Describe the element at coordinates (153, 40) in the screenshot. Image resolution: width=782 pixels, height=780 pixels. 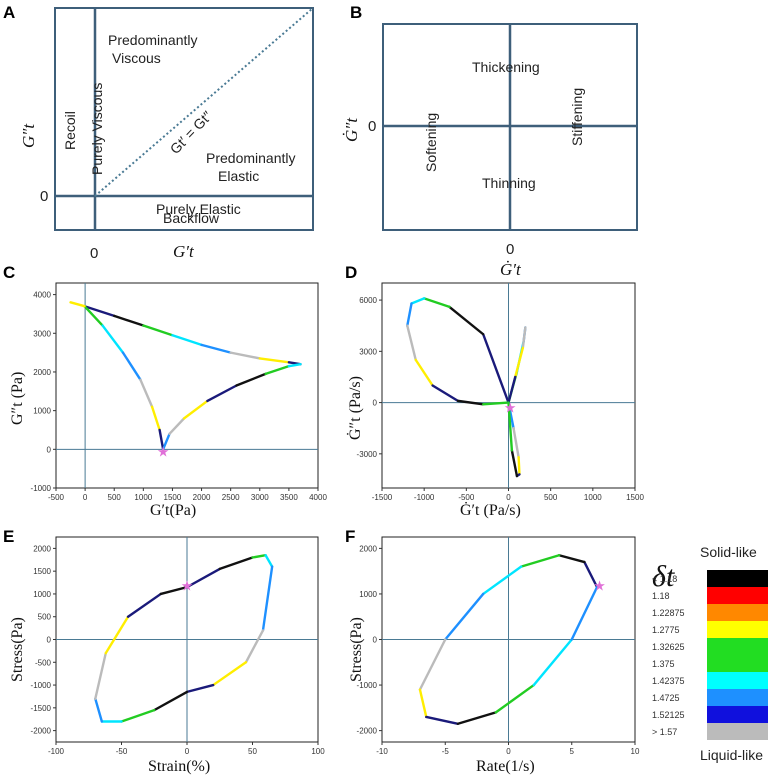
I see `label-predominantly-viscous-1: Predominantly` at that location.